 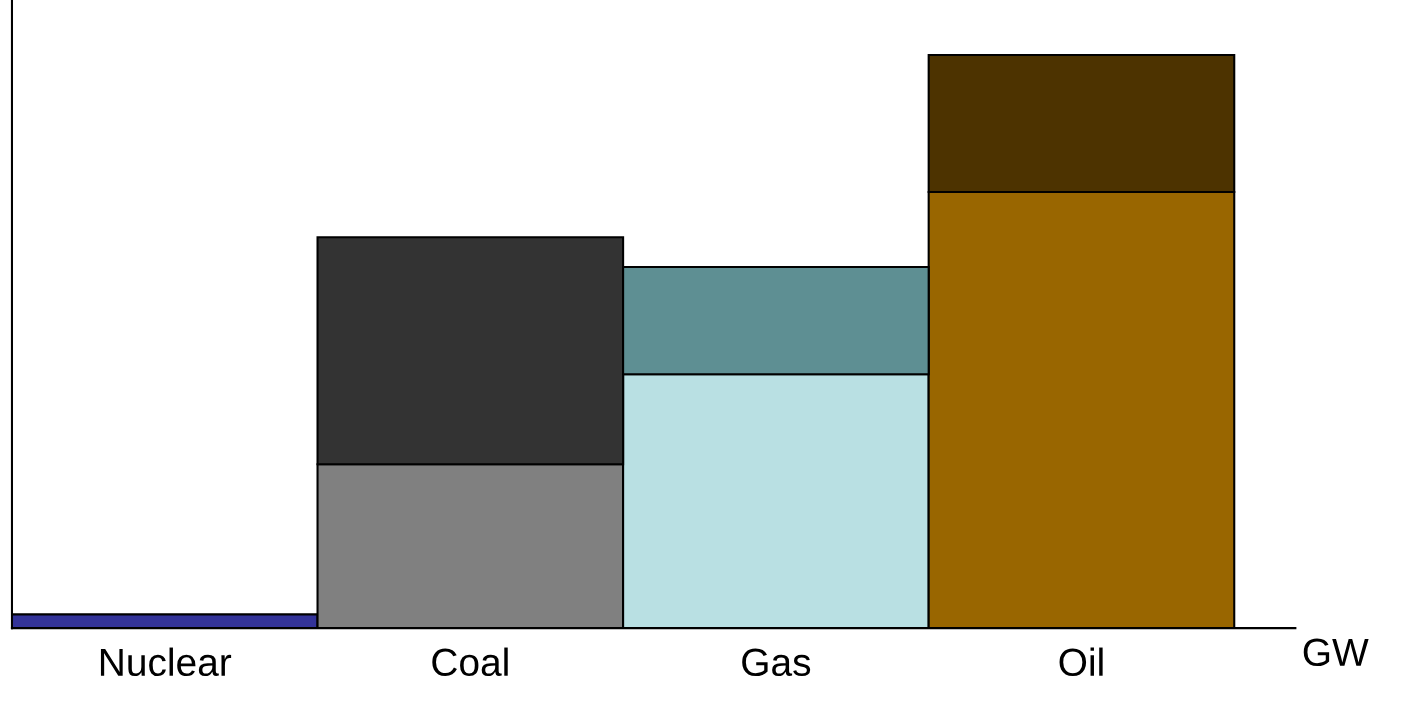 What do you see at coordinates (1336, 652) in the screenshot?
I see `x-axis-title: GW` at bounding box center [1336, 652].